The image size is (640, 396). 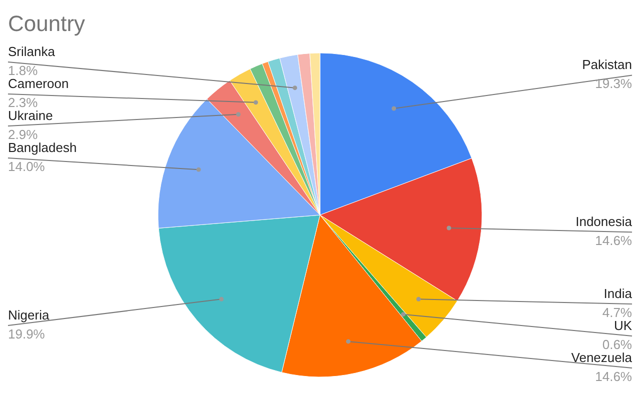 I want to click on data-label: 0.6%, so click(x=617, y=344).